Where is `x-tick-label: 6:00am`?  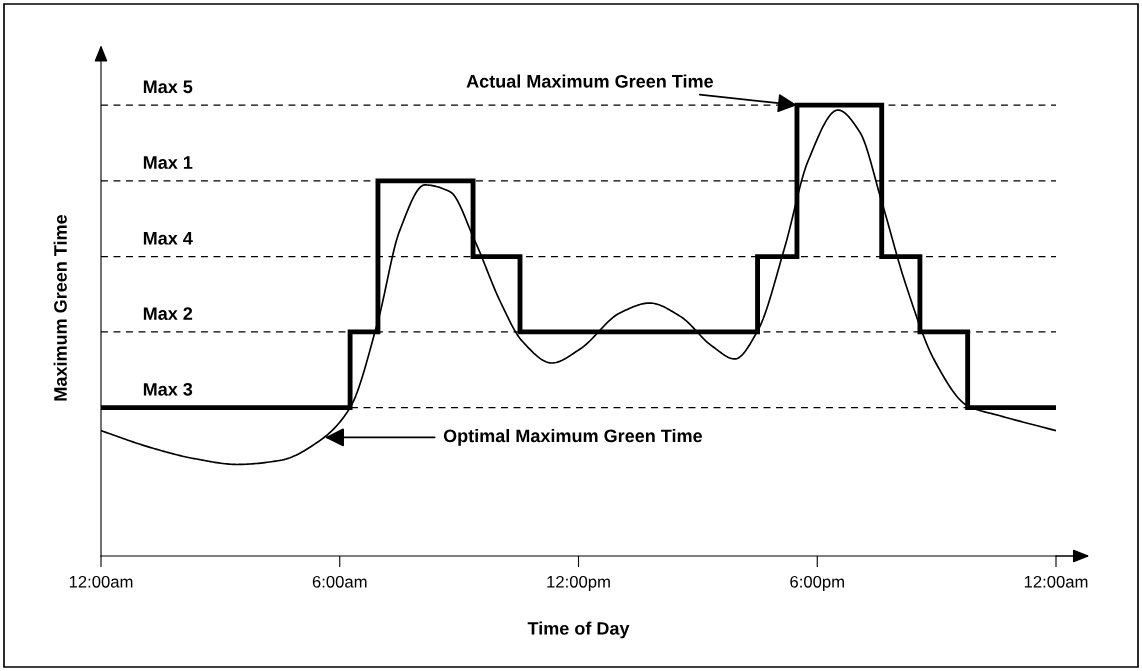 x-tick-label: 6:00am is located at coordinates (339, 581).